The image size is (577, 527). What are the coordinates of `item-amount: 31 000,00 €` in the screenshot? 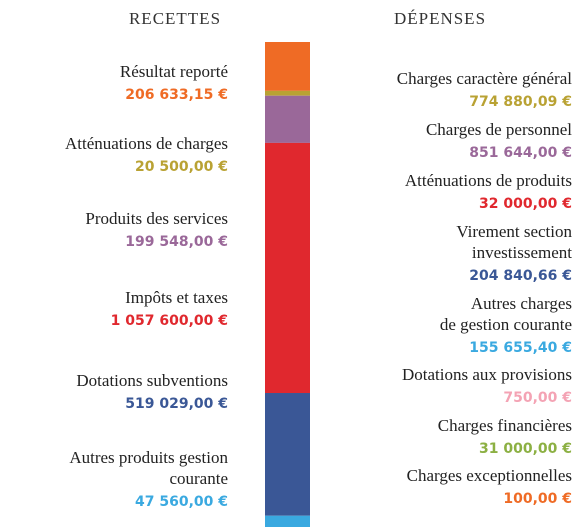 It's located at (525, 449).